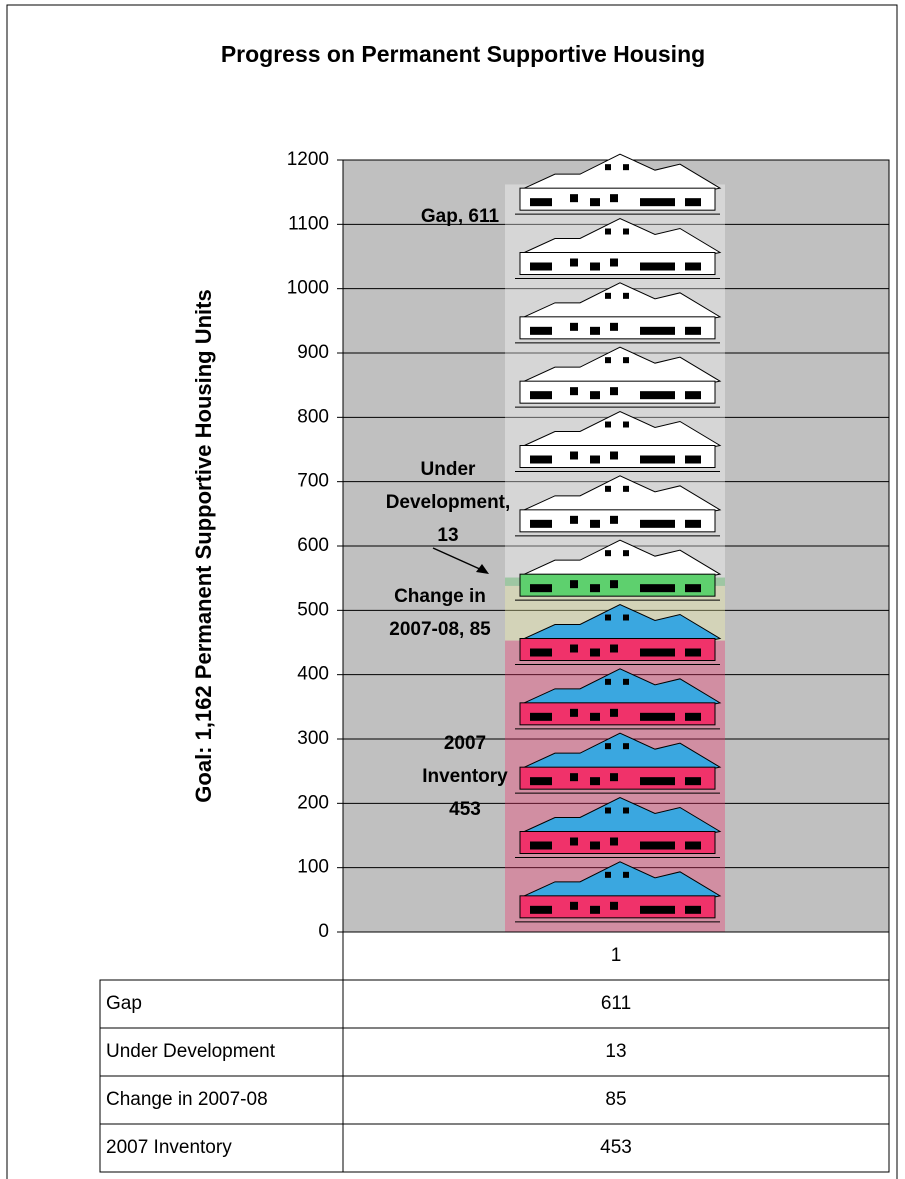 The image size is (905, 1179). Describe the element at coordinates (440, 596) in the screenshot. I see `data-label: Change in` at that location.